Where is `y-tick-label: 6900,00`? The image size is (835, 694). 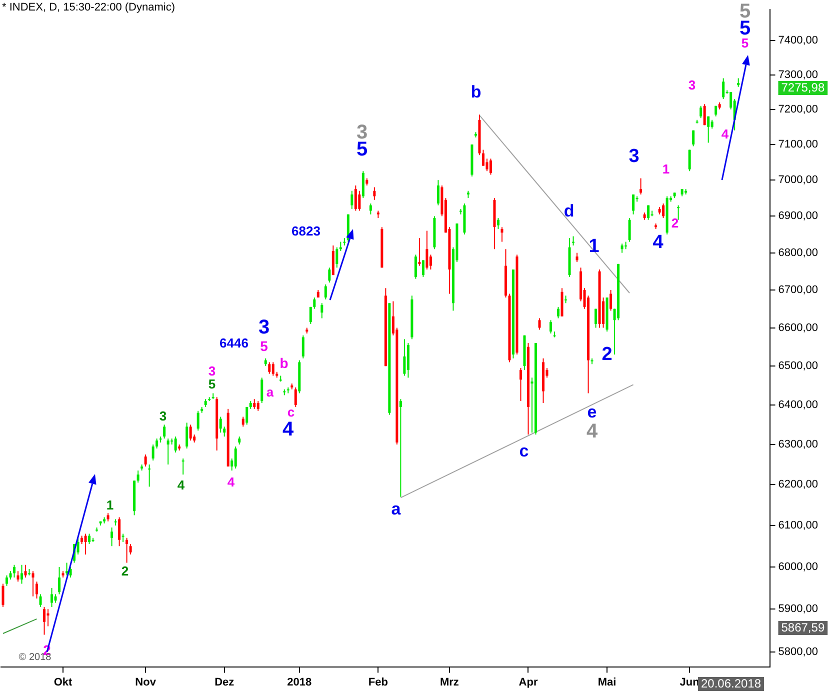
y-tick-label: 6900,00 is located at coordinates (798, 216).